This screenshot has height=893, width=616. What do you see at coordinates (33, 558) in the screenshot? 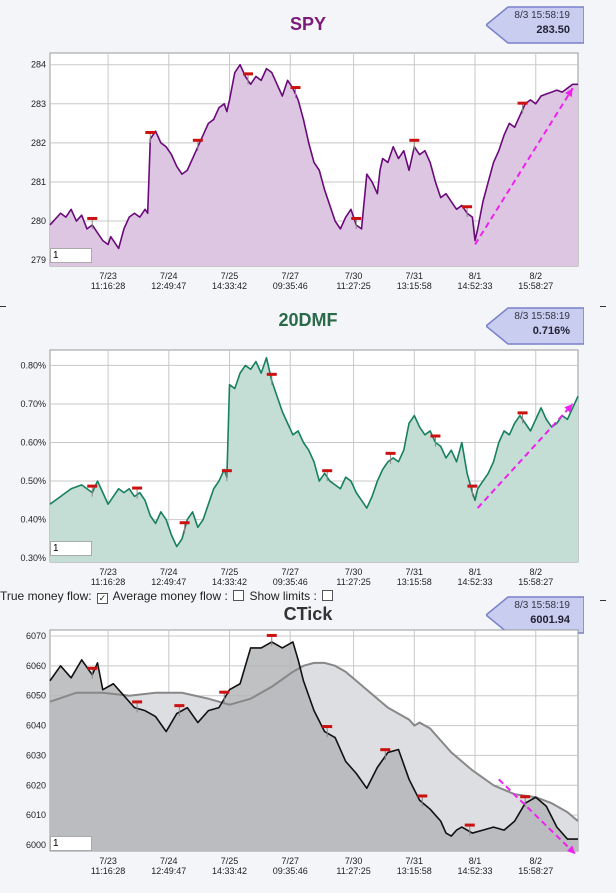
I see `y-tick-label: 0.30%` at bounding box center [33, 558].